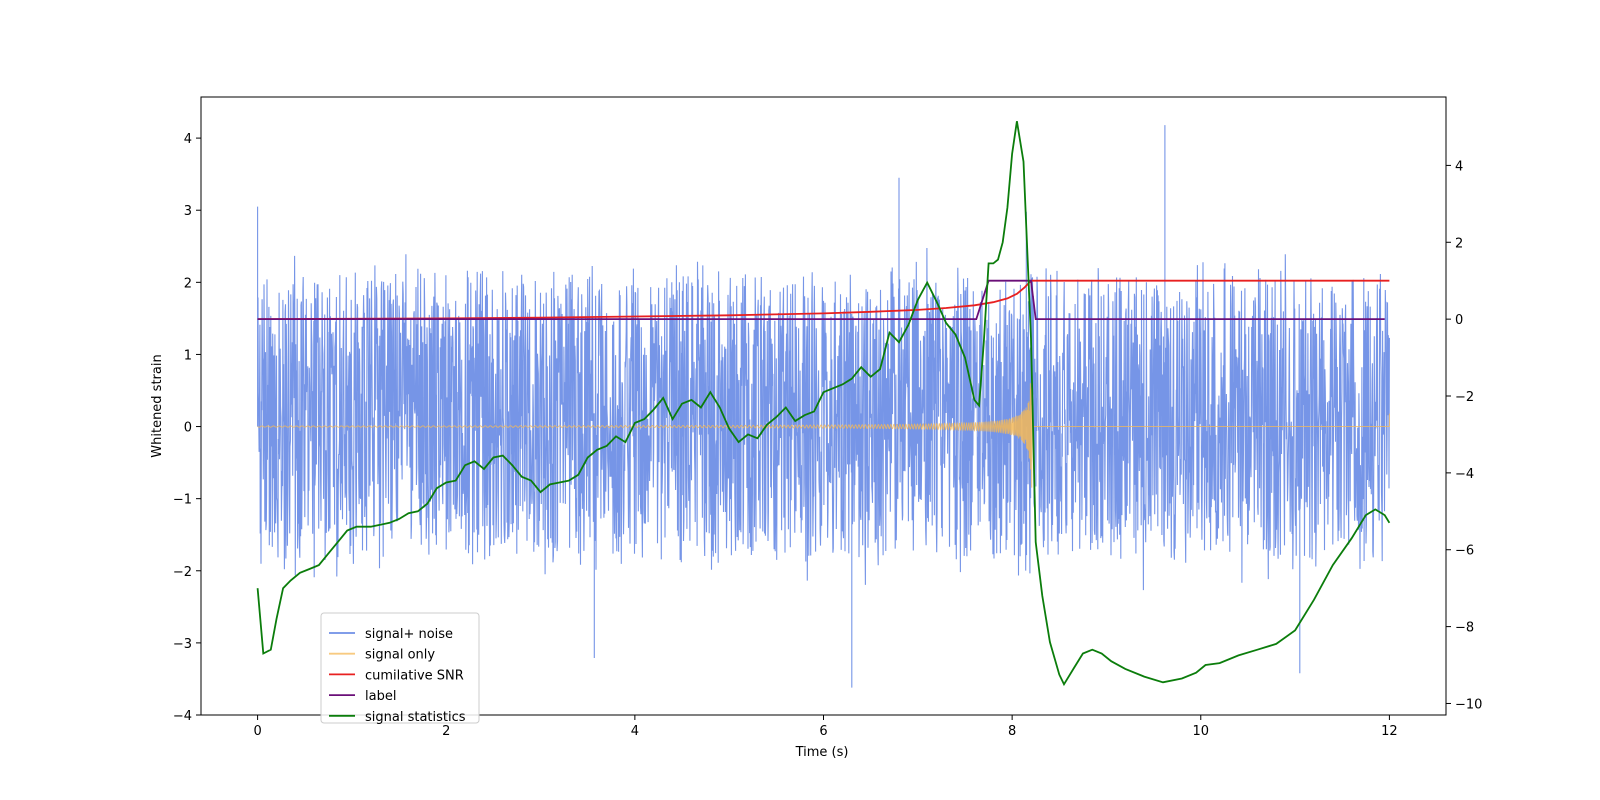 The height and width of the screenshot is (800, 1600). What do you see at coordinates (414, 675) in the screenshot?
I see `legend-label: cumilative SNR` at bounding box center [414, 675].